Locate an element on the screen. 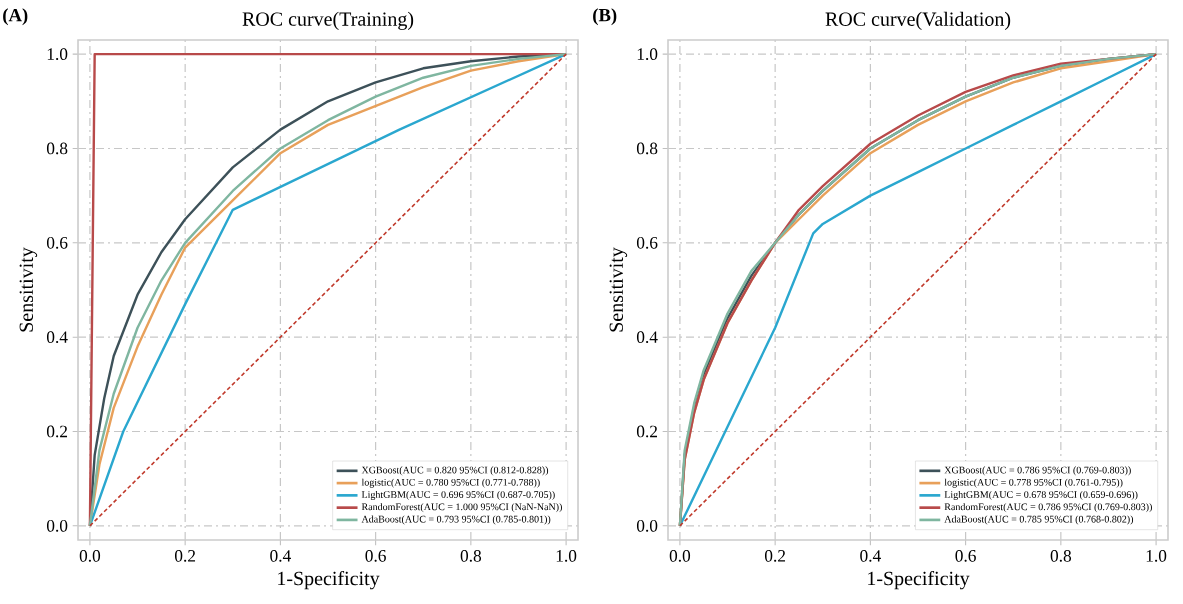 Image resolution: width=1183 pixels, height=604 pixels. chart-title: ROC curve(Training) is located at coordinates (328, 20).